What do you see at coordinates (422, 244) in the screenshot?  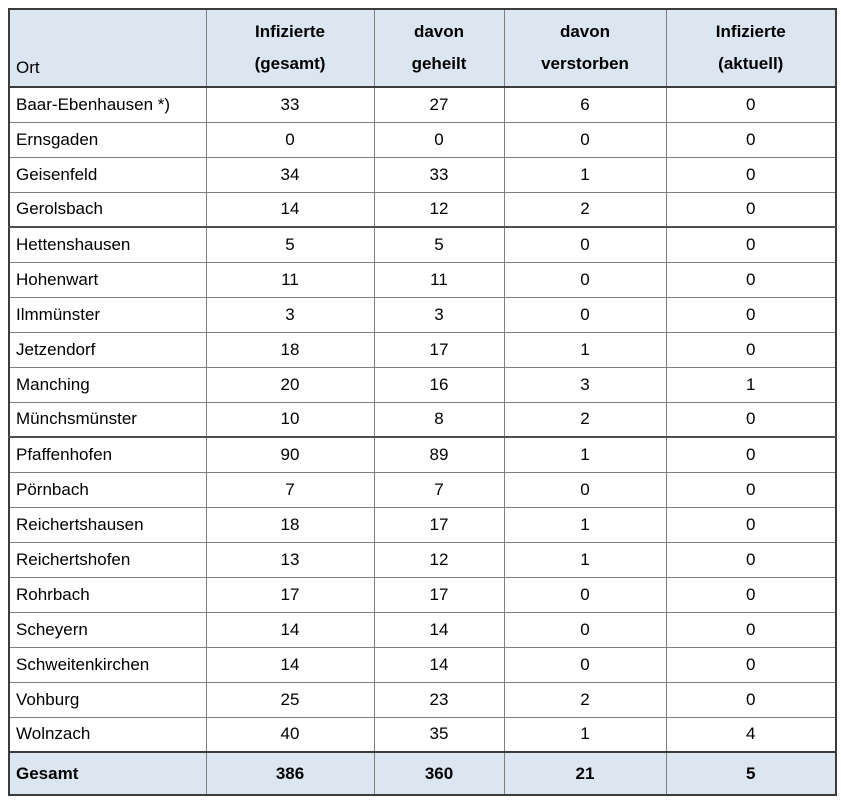 I see `table-row: Hettenshausen 5 5 0 0` at bounding box center [422, 244].